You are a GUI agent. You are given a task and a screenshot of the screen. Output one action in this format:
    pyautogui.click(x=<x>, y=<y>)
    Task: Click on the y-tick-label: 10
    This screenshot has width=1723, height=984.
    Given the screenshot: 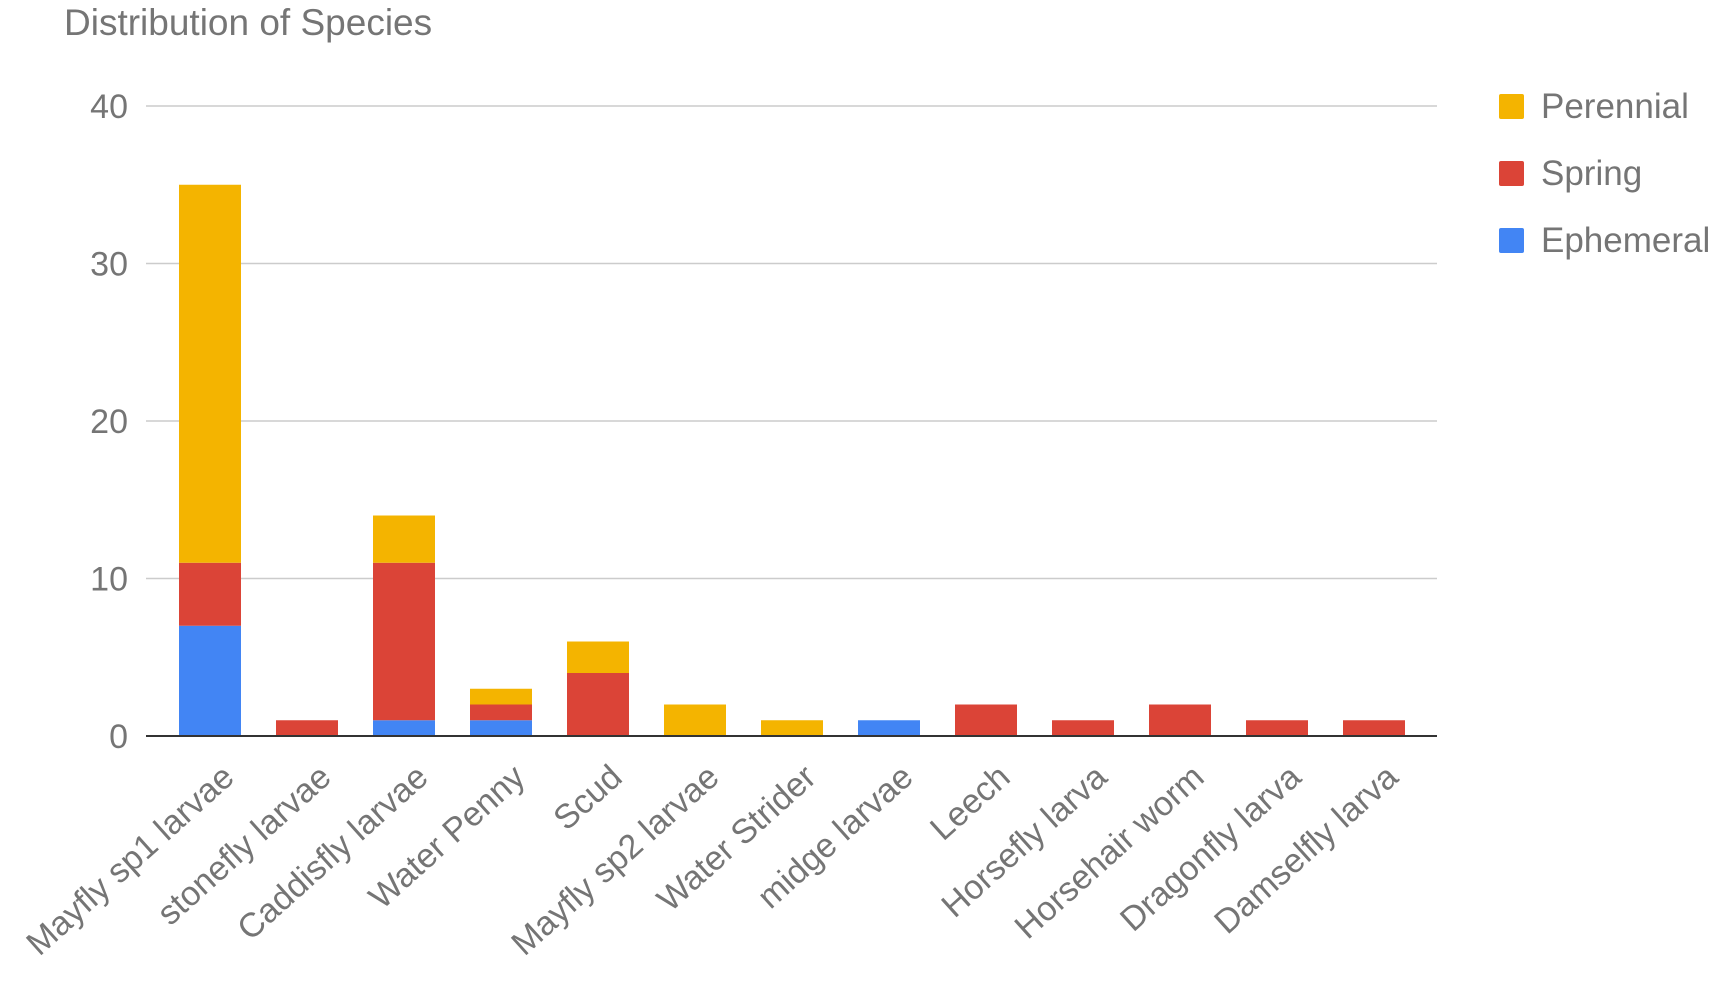 What is the action you would take?
    pyautogui.click(x=109, y=580)
    